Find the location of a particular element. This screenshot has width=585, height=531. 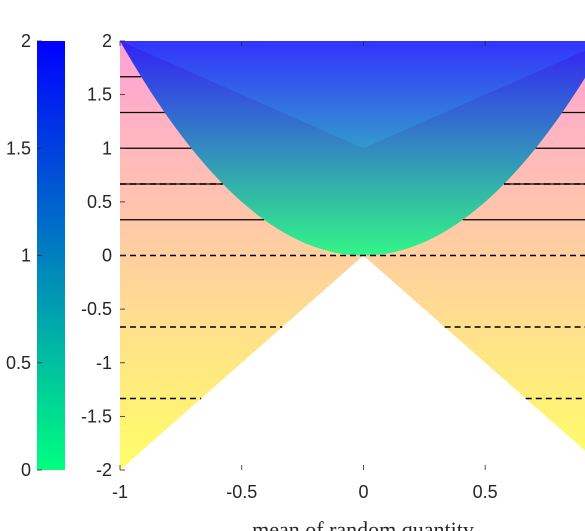

y-tick-label-0: -2 is located at coordinates (104, 470).